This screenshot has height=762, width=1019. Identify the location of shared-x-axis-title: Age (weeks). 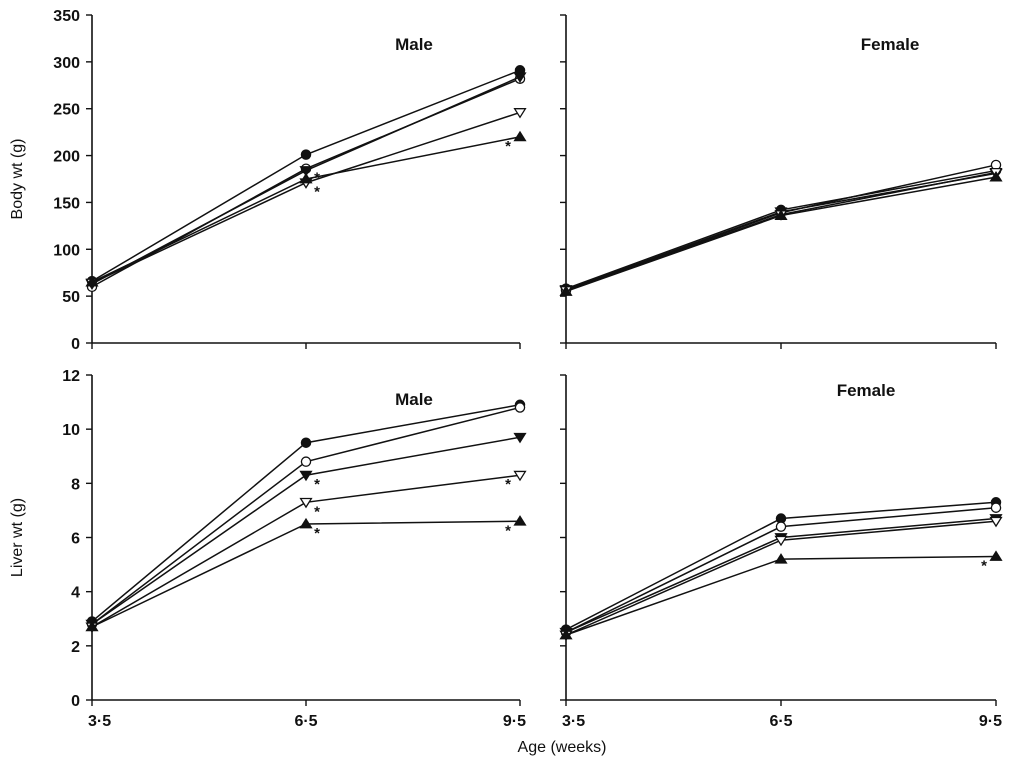
(562, 747).